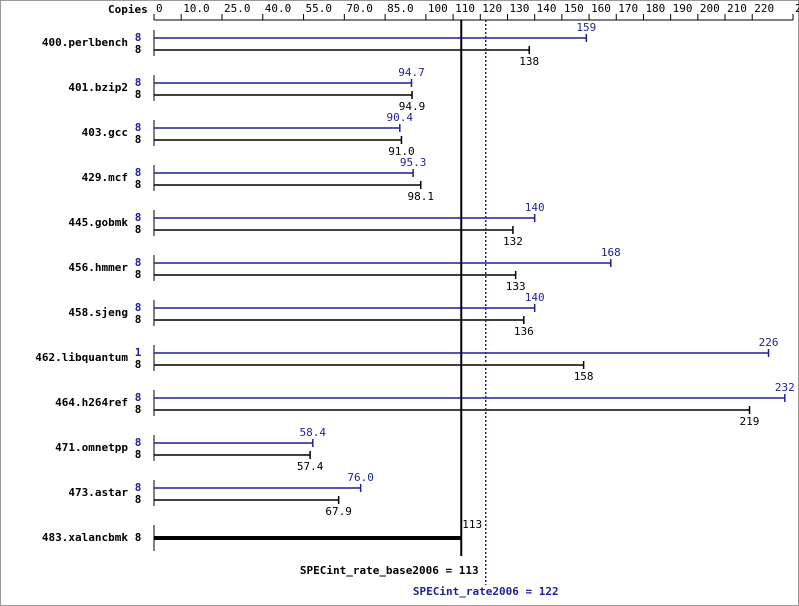  Describe the element at coordinates (574, 8) in the screenshot. I see `x-tick-label: 150` at that location.